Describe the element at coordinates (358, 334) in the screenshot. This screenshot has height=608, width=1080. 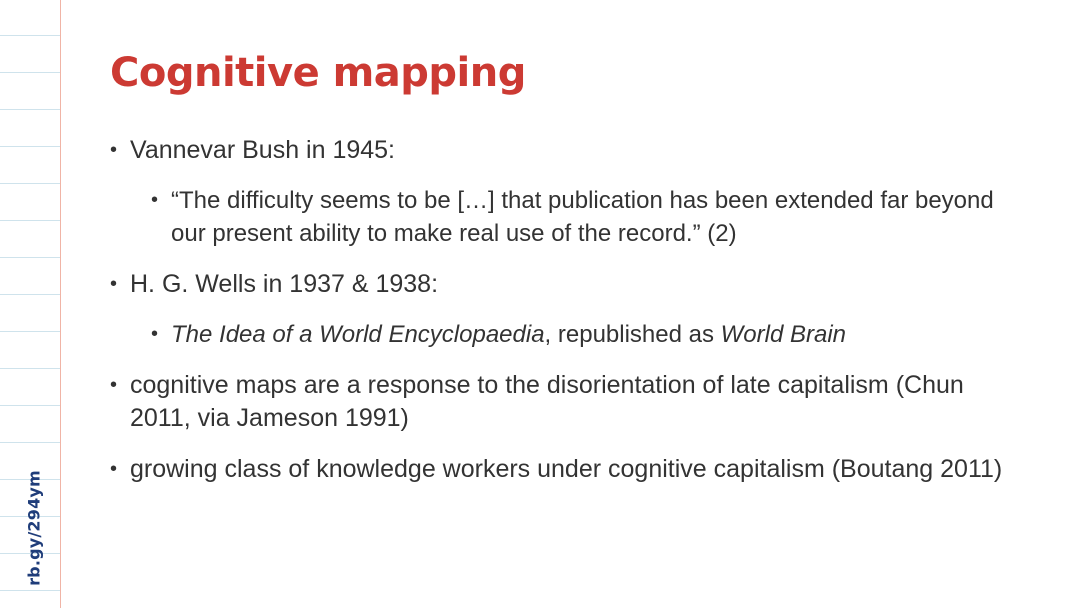
I see `book-title-world-encyclopaedia: The Idea of a World Encyclopaedia` at that location.